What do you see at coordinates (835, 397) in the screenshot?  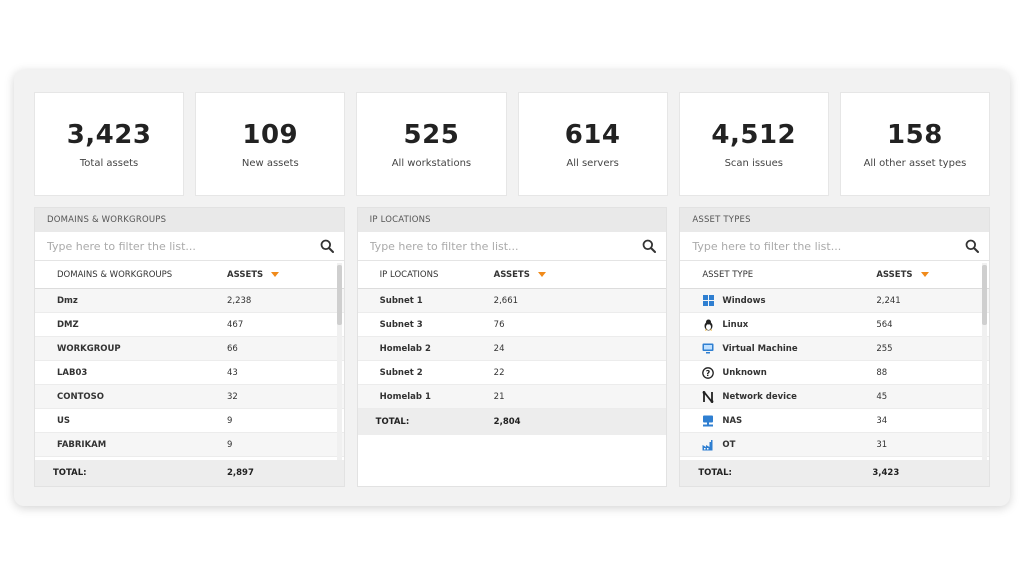 I see `table-row: Network device 45` at bounding box center [835, 397].